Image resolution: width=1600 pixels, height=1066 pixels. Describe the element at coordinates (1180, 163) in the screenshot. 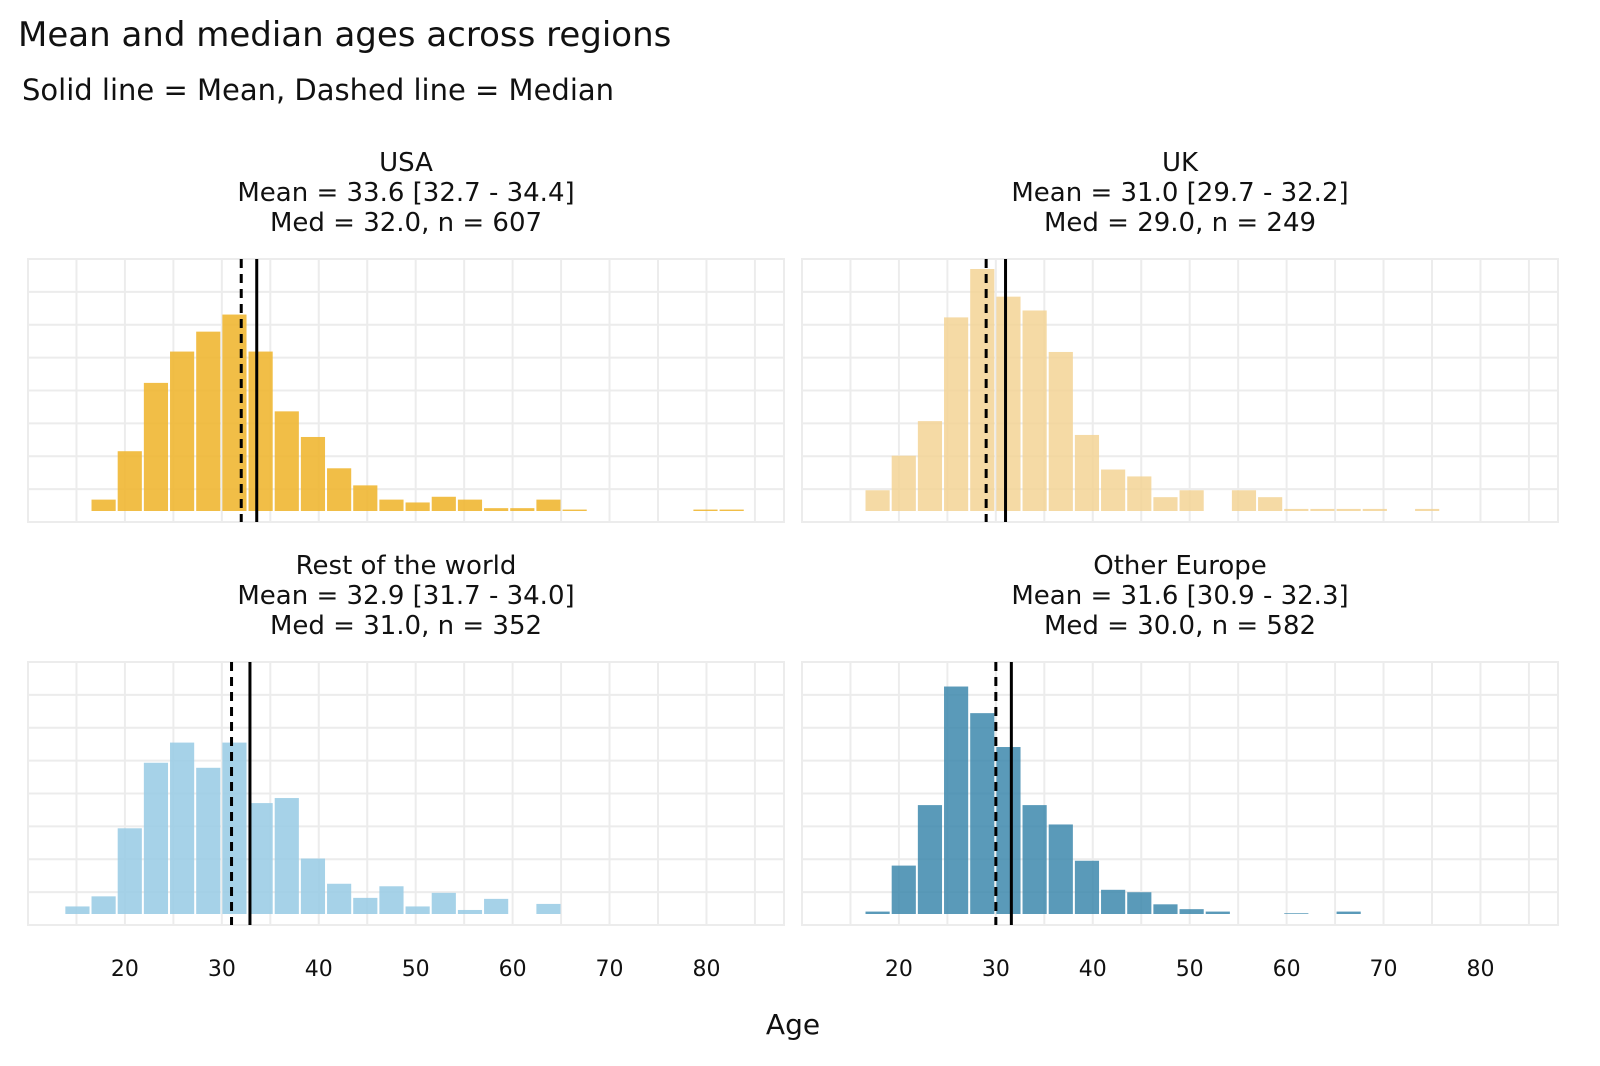

I see `facet-label-line: UK` at that location.